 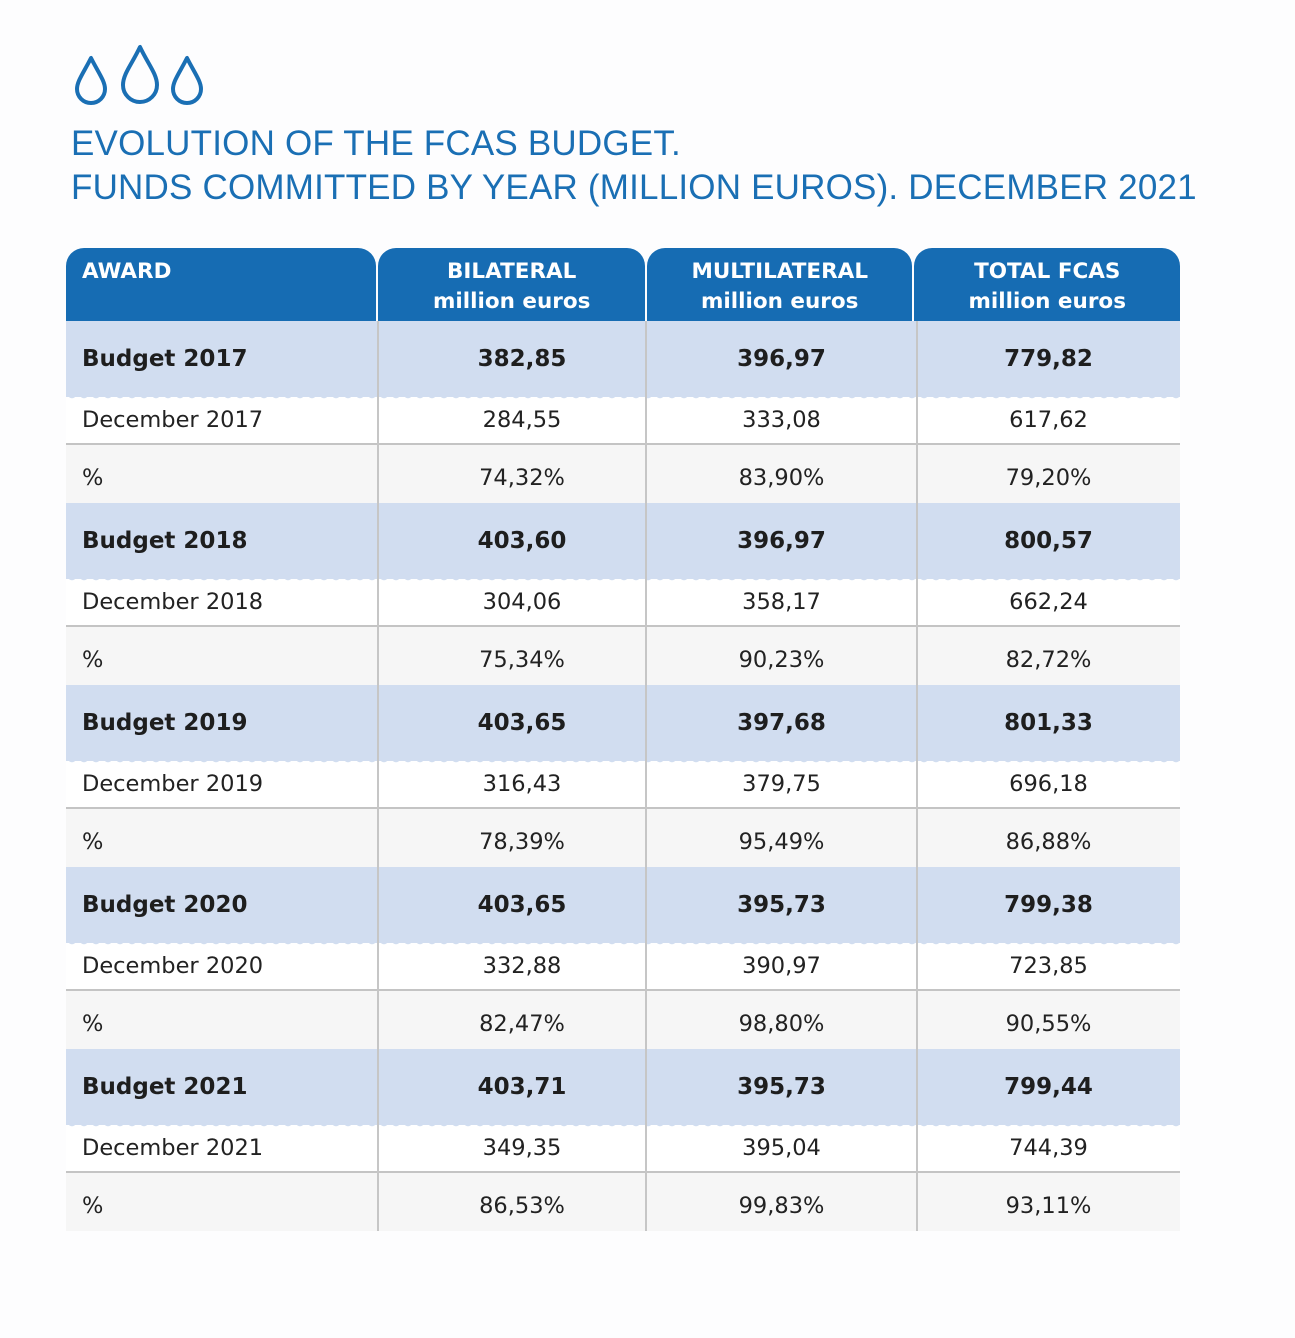 What do you see at coordinates (623, 474) in the screenshot?
I see `table-row-pct: % 74,32% 83,90% 79,20%` at bounding box center [623, 474].